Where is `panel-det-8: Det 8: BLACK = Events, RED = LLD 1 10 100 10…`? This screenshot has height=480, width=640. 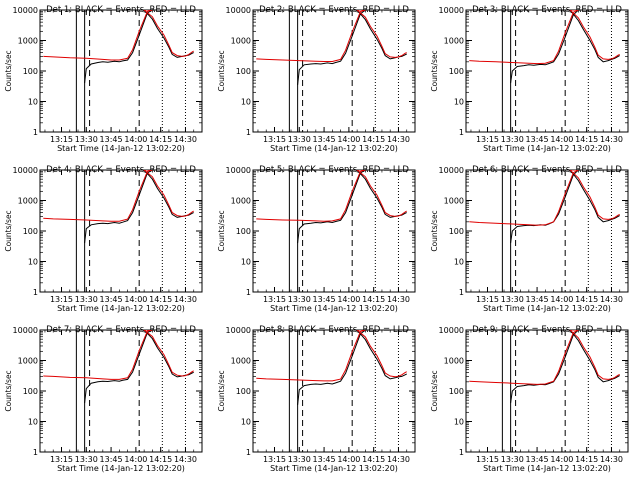 panel-det-8: Det 8: BLACK = Events, RED = LLD 1 10 100 10… is located at coordinates (316, 399).